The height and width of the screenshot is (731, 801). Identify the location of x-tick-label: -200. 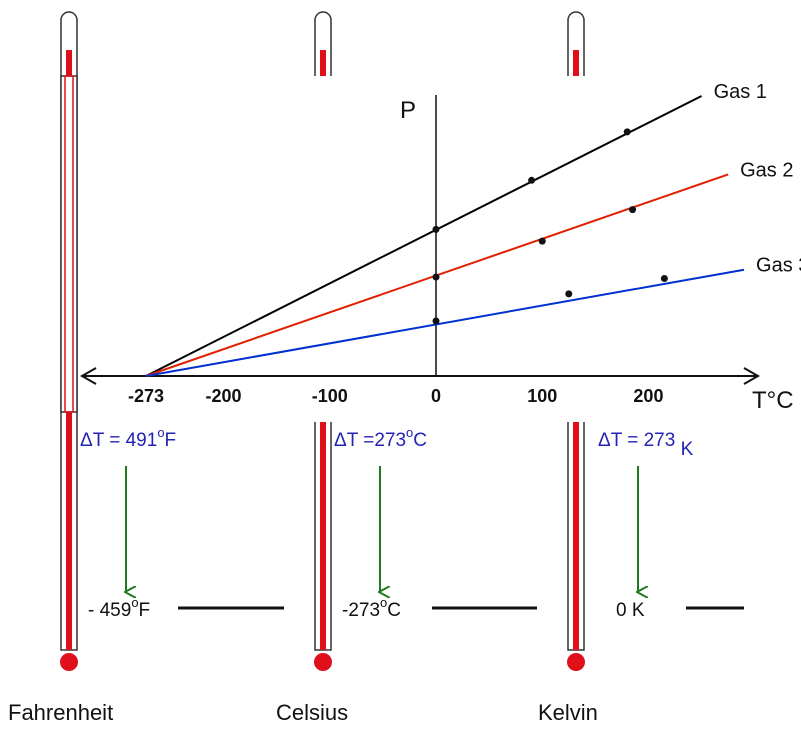
(224, 396).